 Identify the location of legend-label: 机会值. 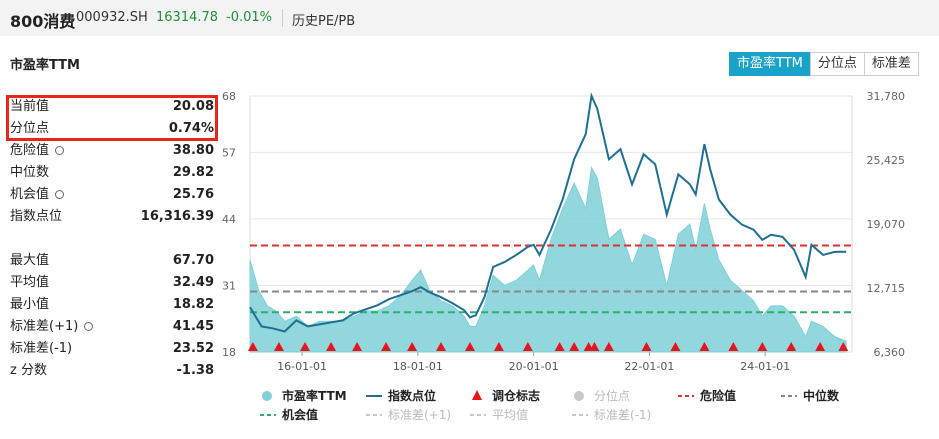
(300, 414).